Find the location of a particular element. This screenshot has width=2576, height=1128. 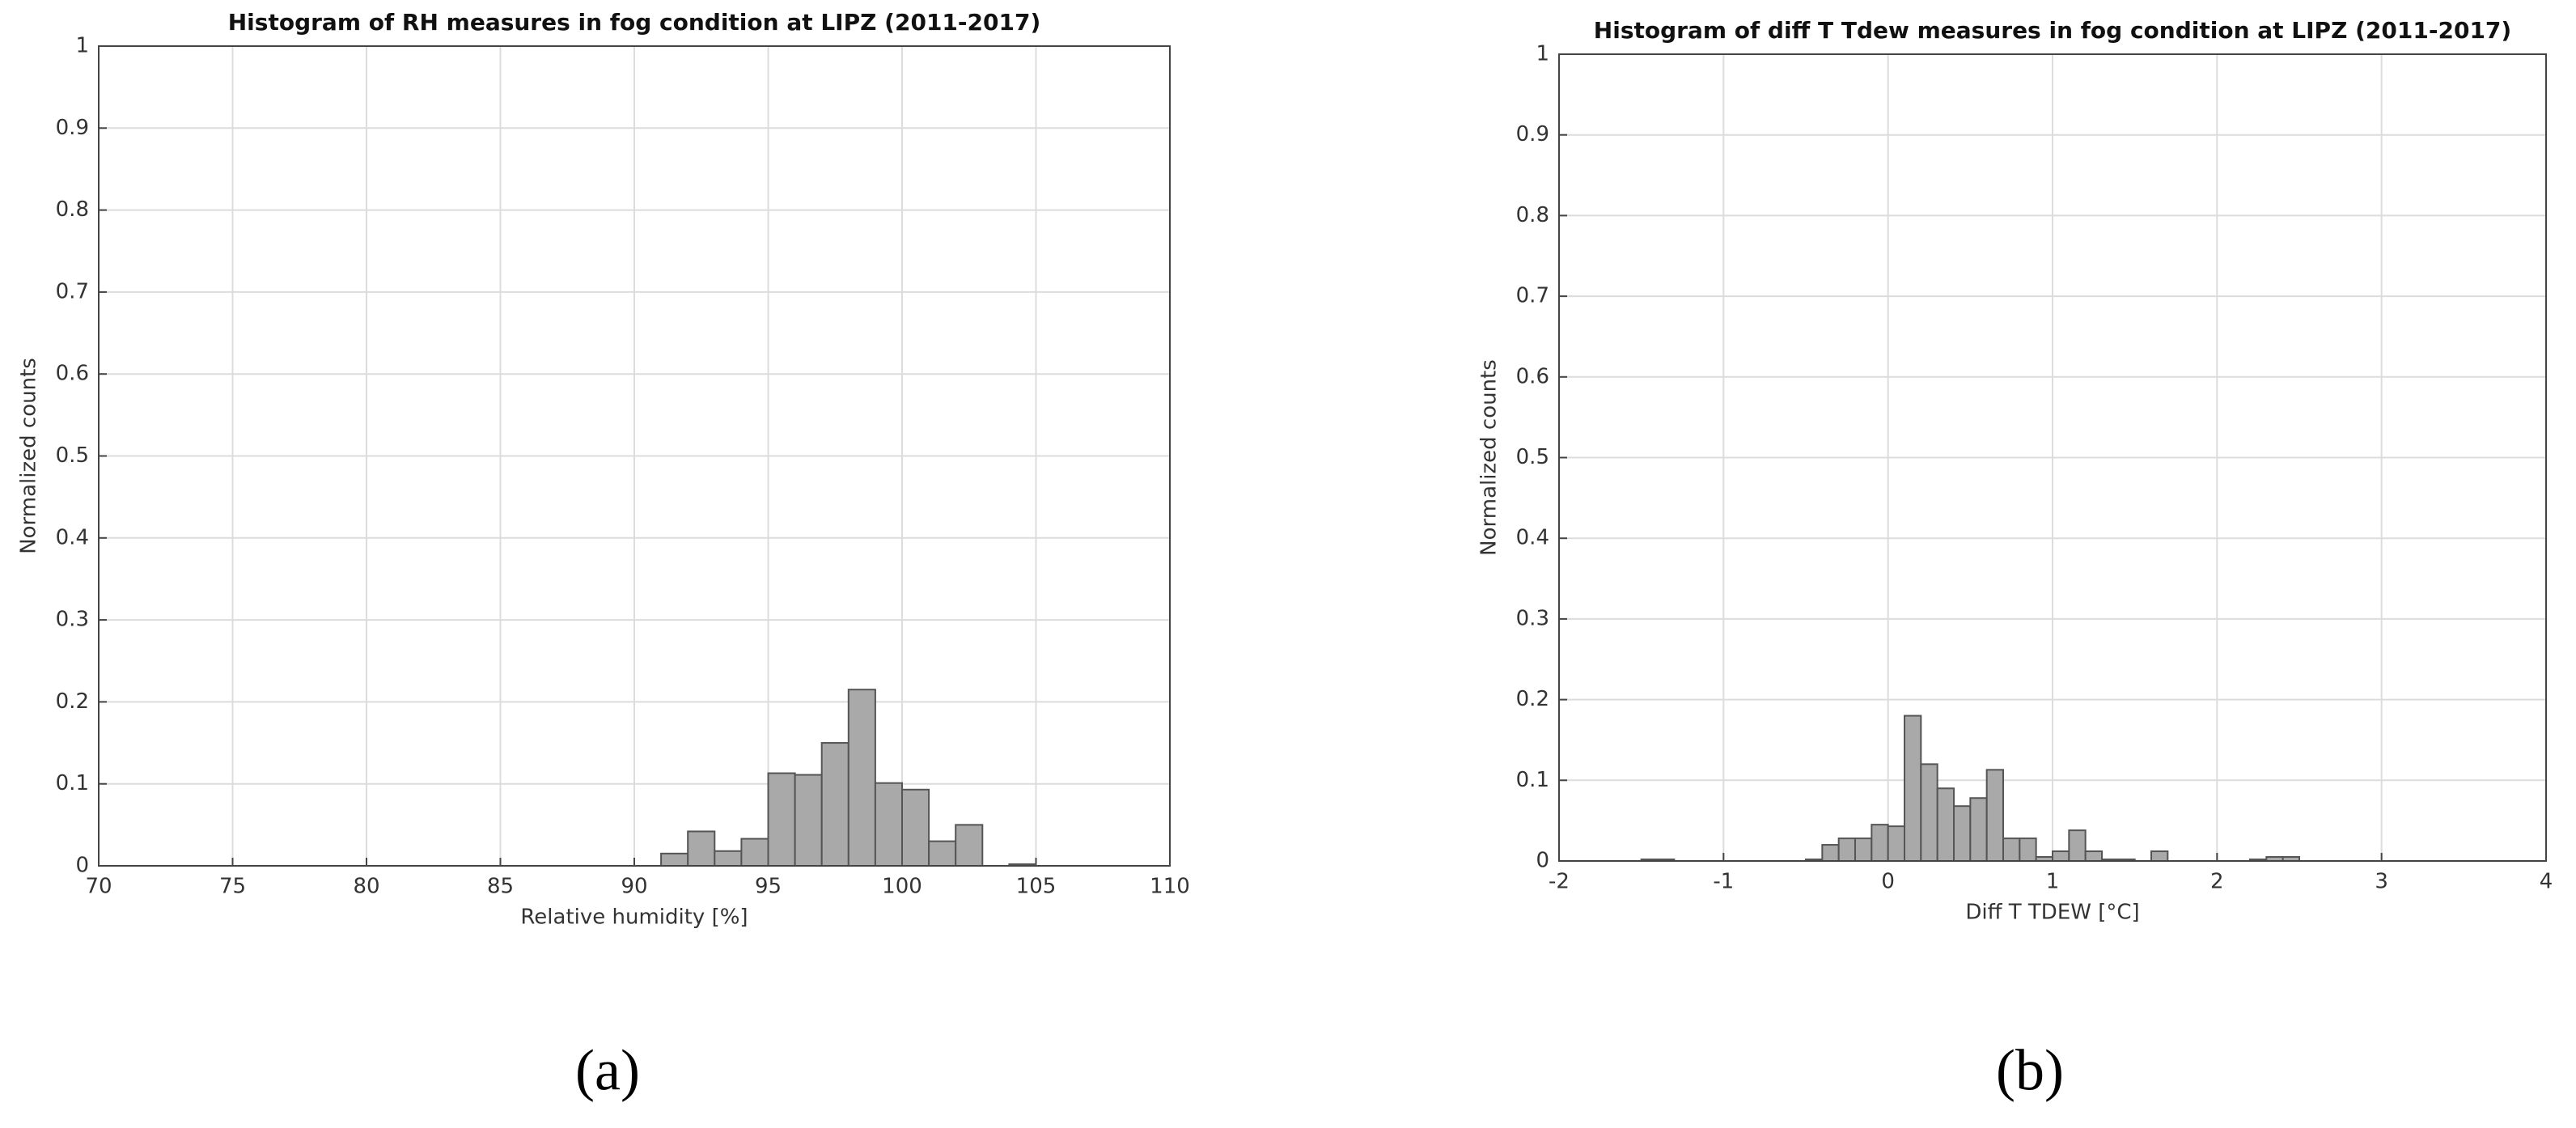

x-tick-label: 3 is located at coordinates (2381, 882).